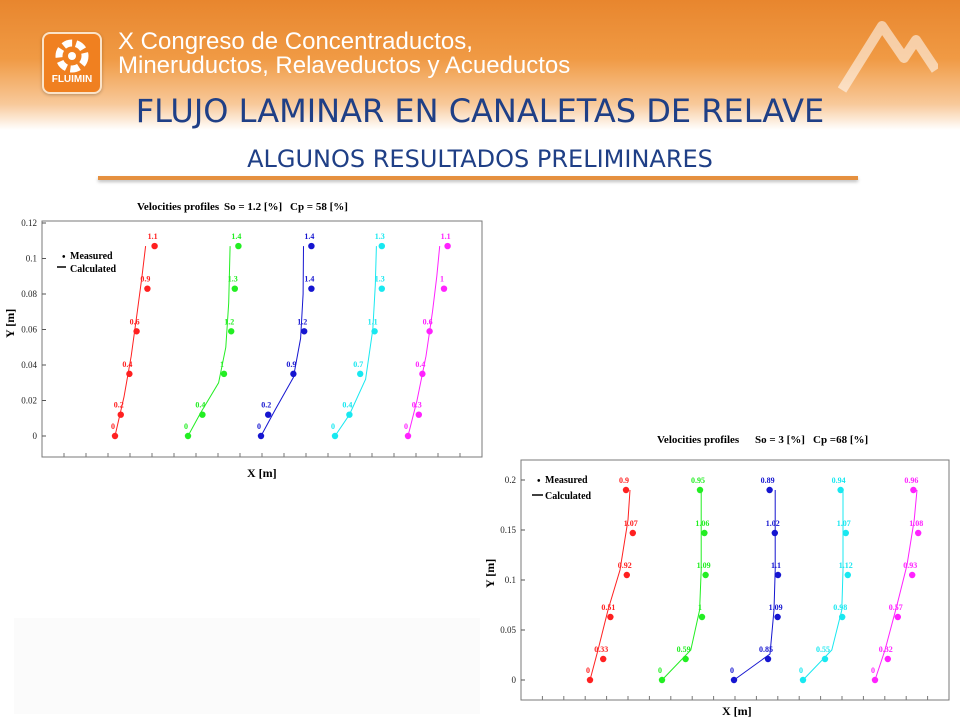  What do you see at coordinates (698, 480) in the screenshot?
I see `point-value-label: 0.95` at bounding box center [698, 480].